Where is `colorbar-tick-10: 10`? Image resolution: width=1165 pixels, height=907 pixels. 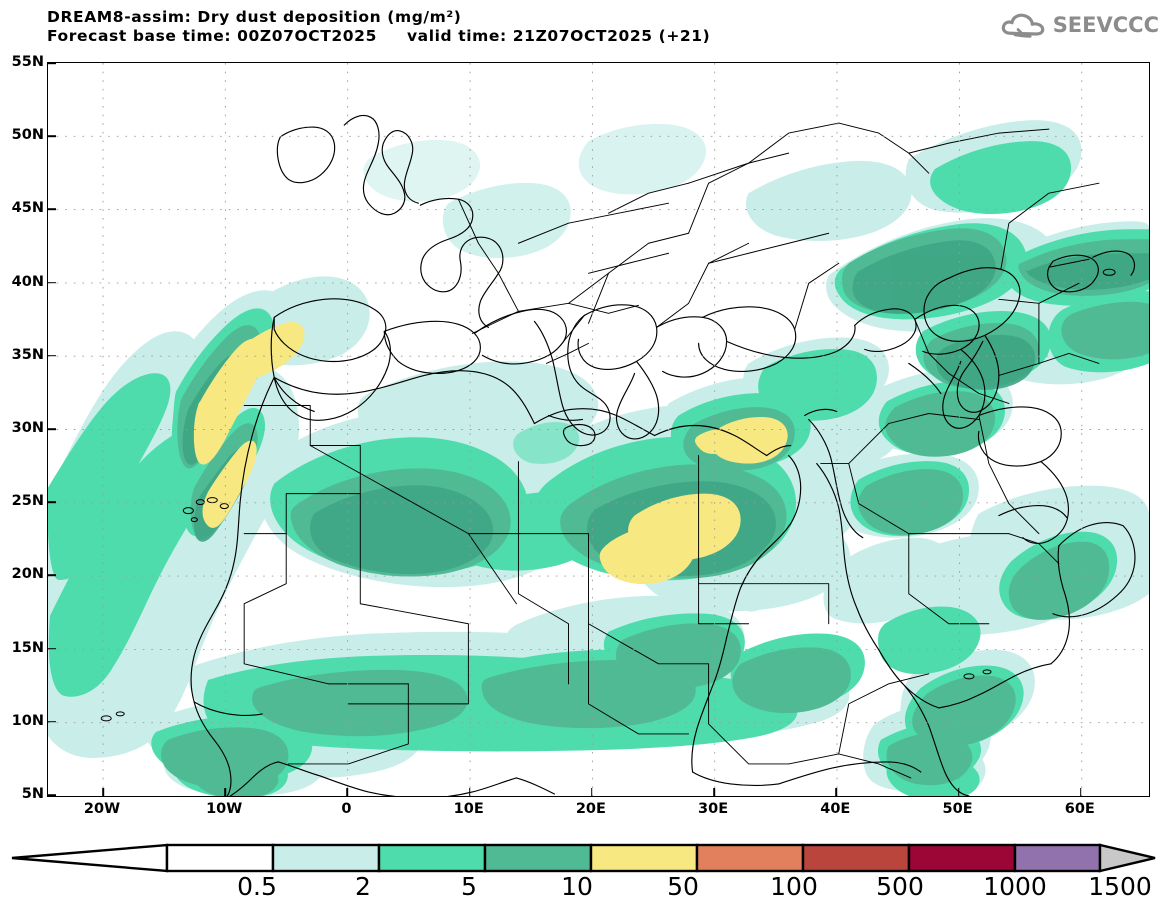 colorbar-tick-10: 10 is located at coordinates (577, 886).